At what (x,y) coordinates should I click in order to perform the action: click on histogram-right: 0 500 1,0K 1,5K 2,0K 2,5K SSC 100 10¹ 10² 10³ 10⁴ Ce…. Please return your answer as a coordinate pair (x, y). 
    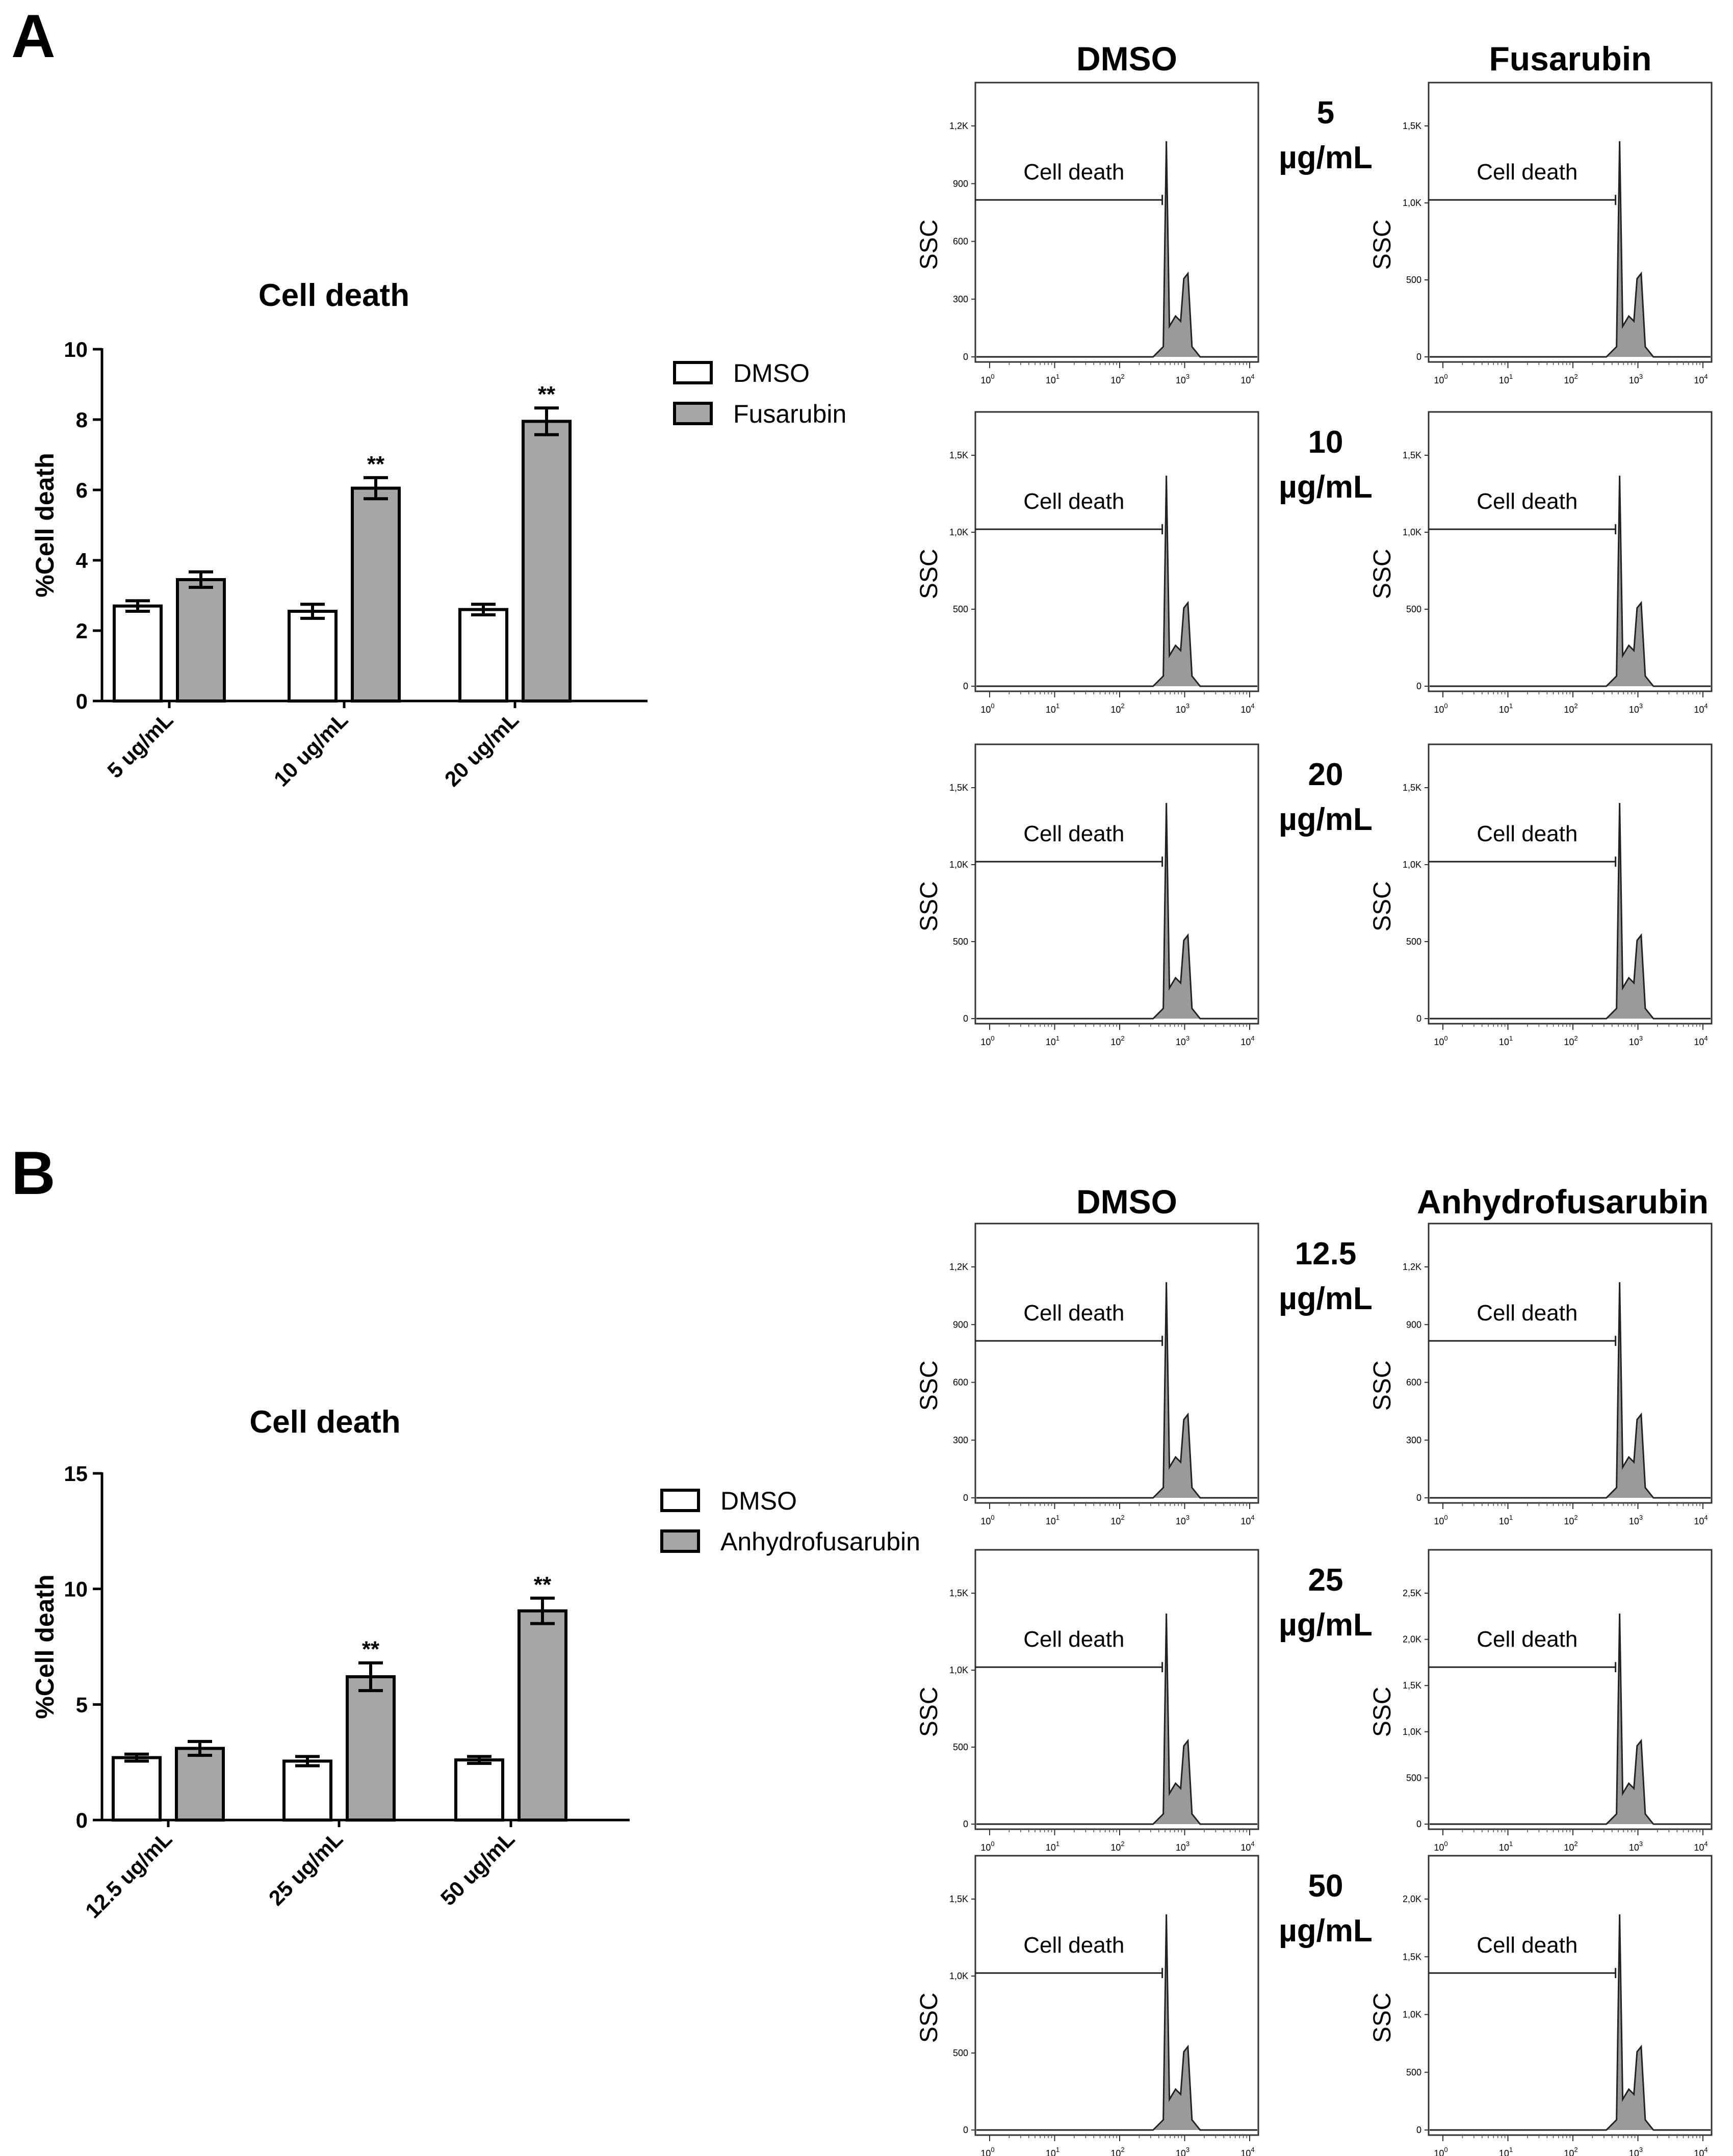
    Looking at the image, I should click on (1541, 1701).